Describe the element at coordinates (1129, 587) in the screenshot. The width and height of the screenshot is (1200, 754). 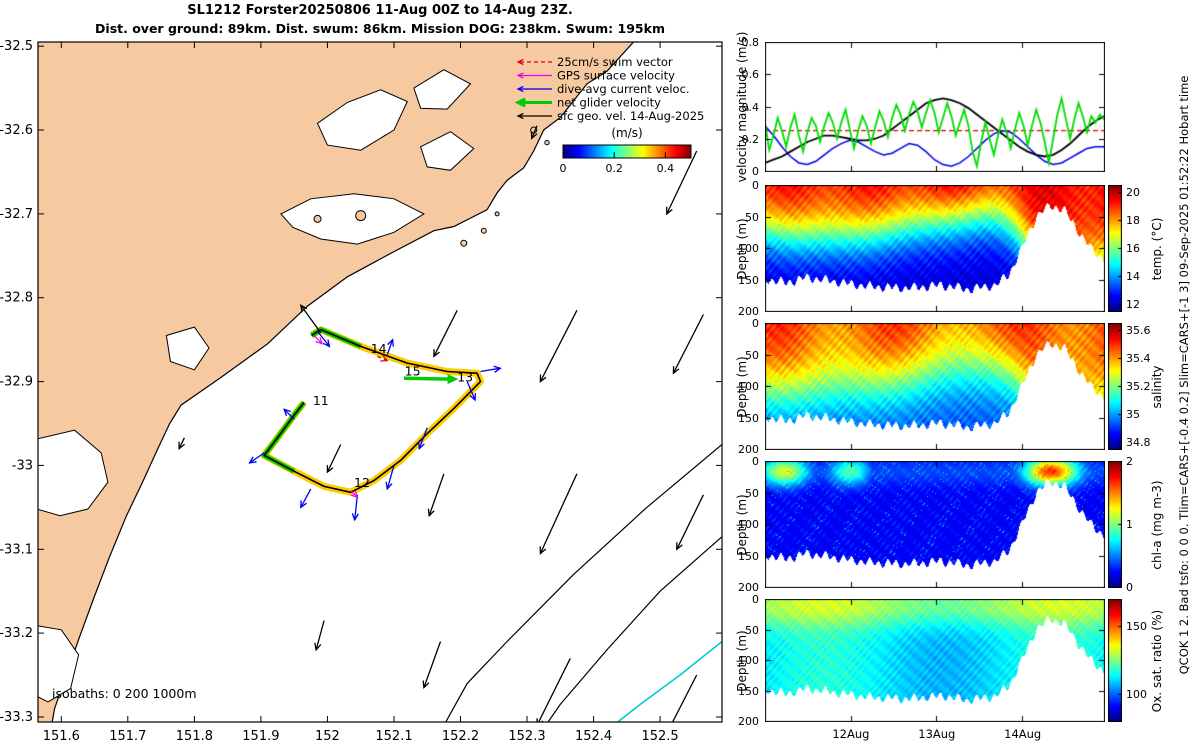
I see `colorbar-tick-label: 0` at that location.